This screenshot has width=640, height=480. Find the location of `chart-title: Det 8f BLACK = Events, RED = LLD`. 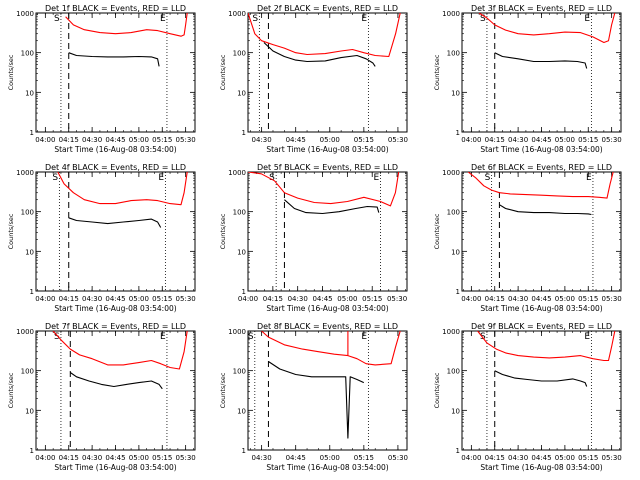

chart-title: Det 8f BLACK = Events, RED = LLD is located at coordinates (327, 326).